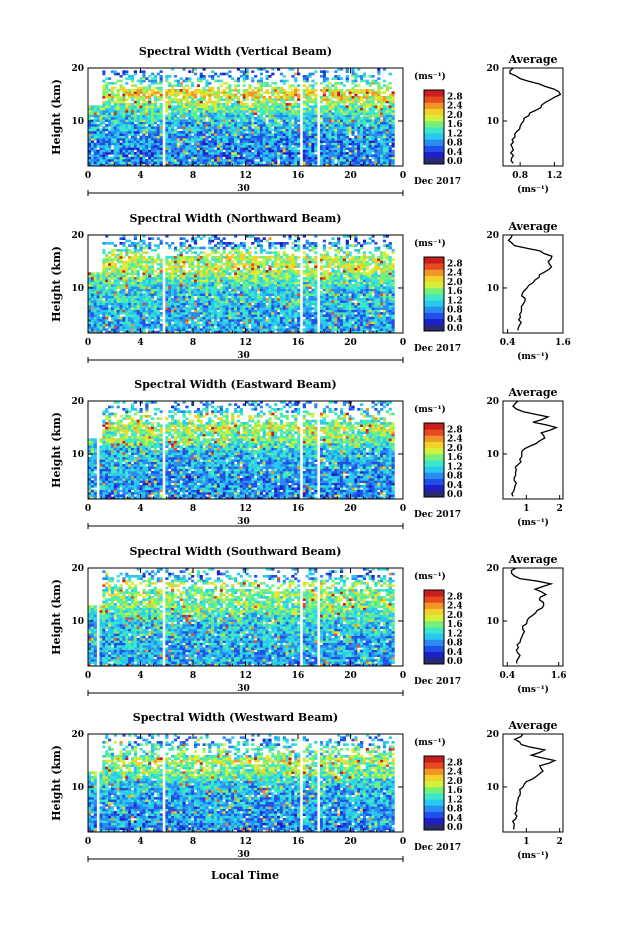 The height and width of the screenshot is (929, 623). Describe the element at coordinates (533, 855) in the screenshot. I see `profile-x-label: (ms⁻¹)` at that location.